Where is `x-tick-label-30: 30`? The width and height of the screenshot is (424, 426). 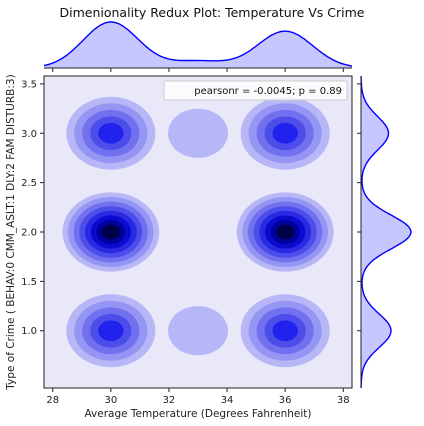 x-tick-label-30: 30 is located at coordinates (110, 400).